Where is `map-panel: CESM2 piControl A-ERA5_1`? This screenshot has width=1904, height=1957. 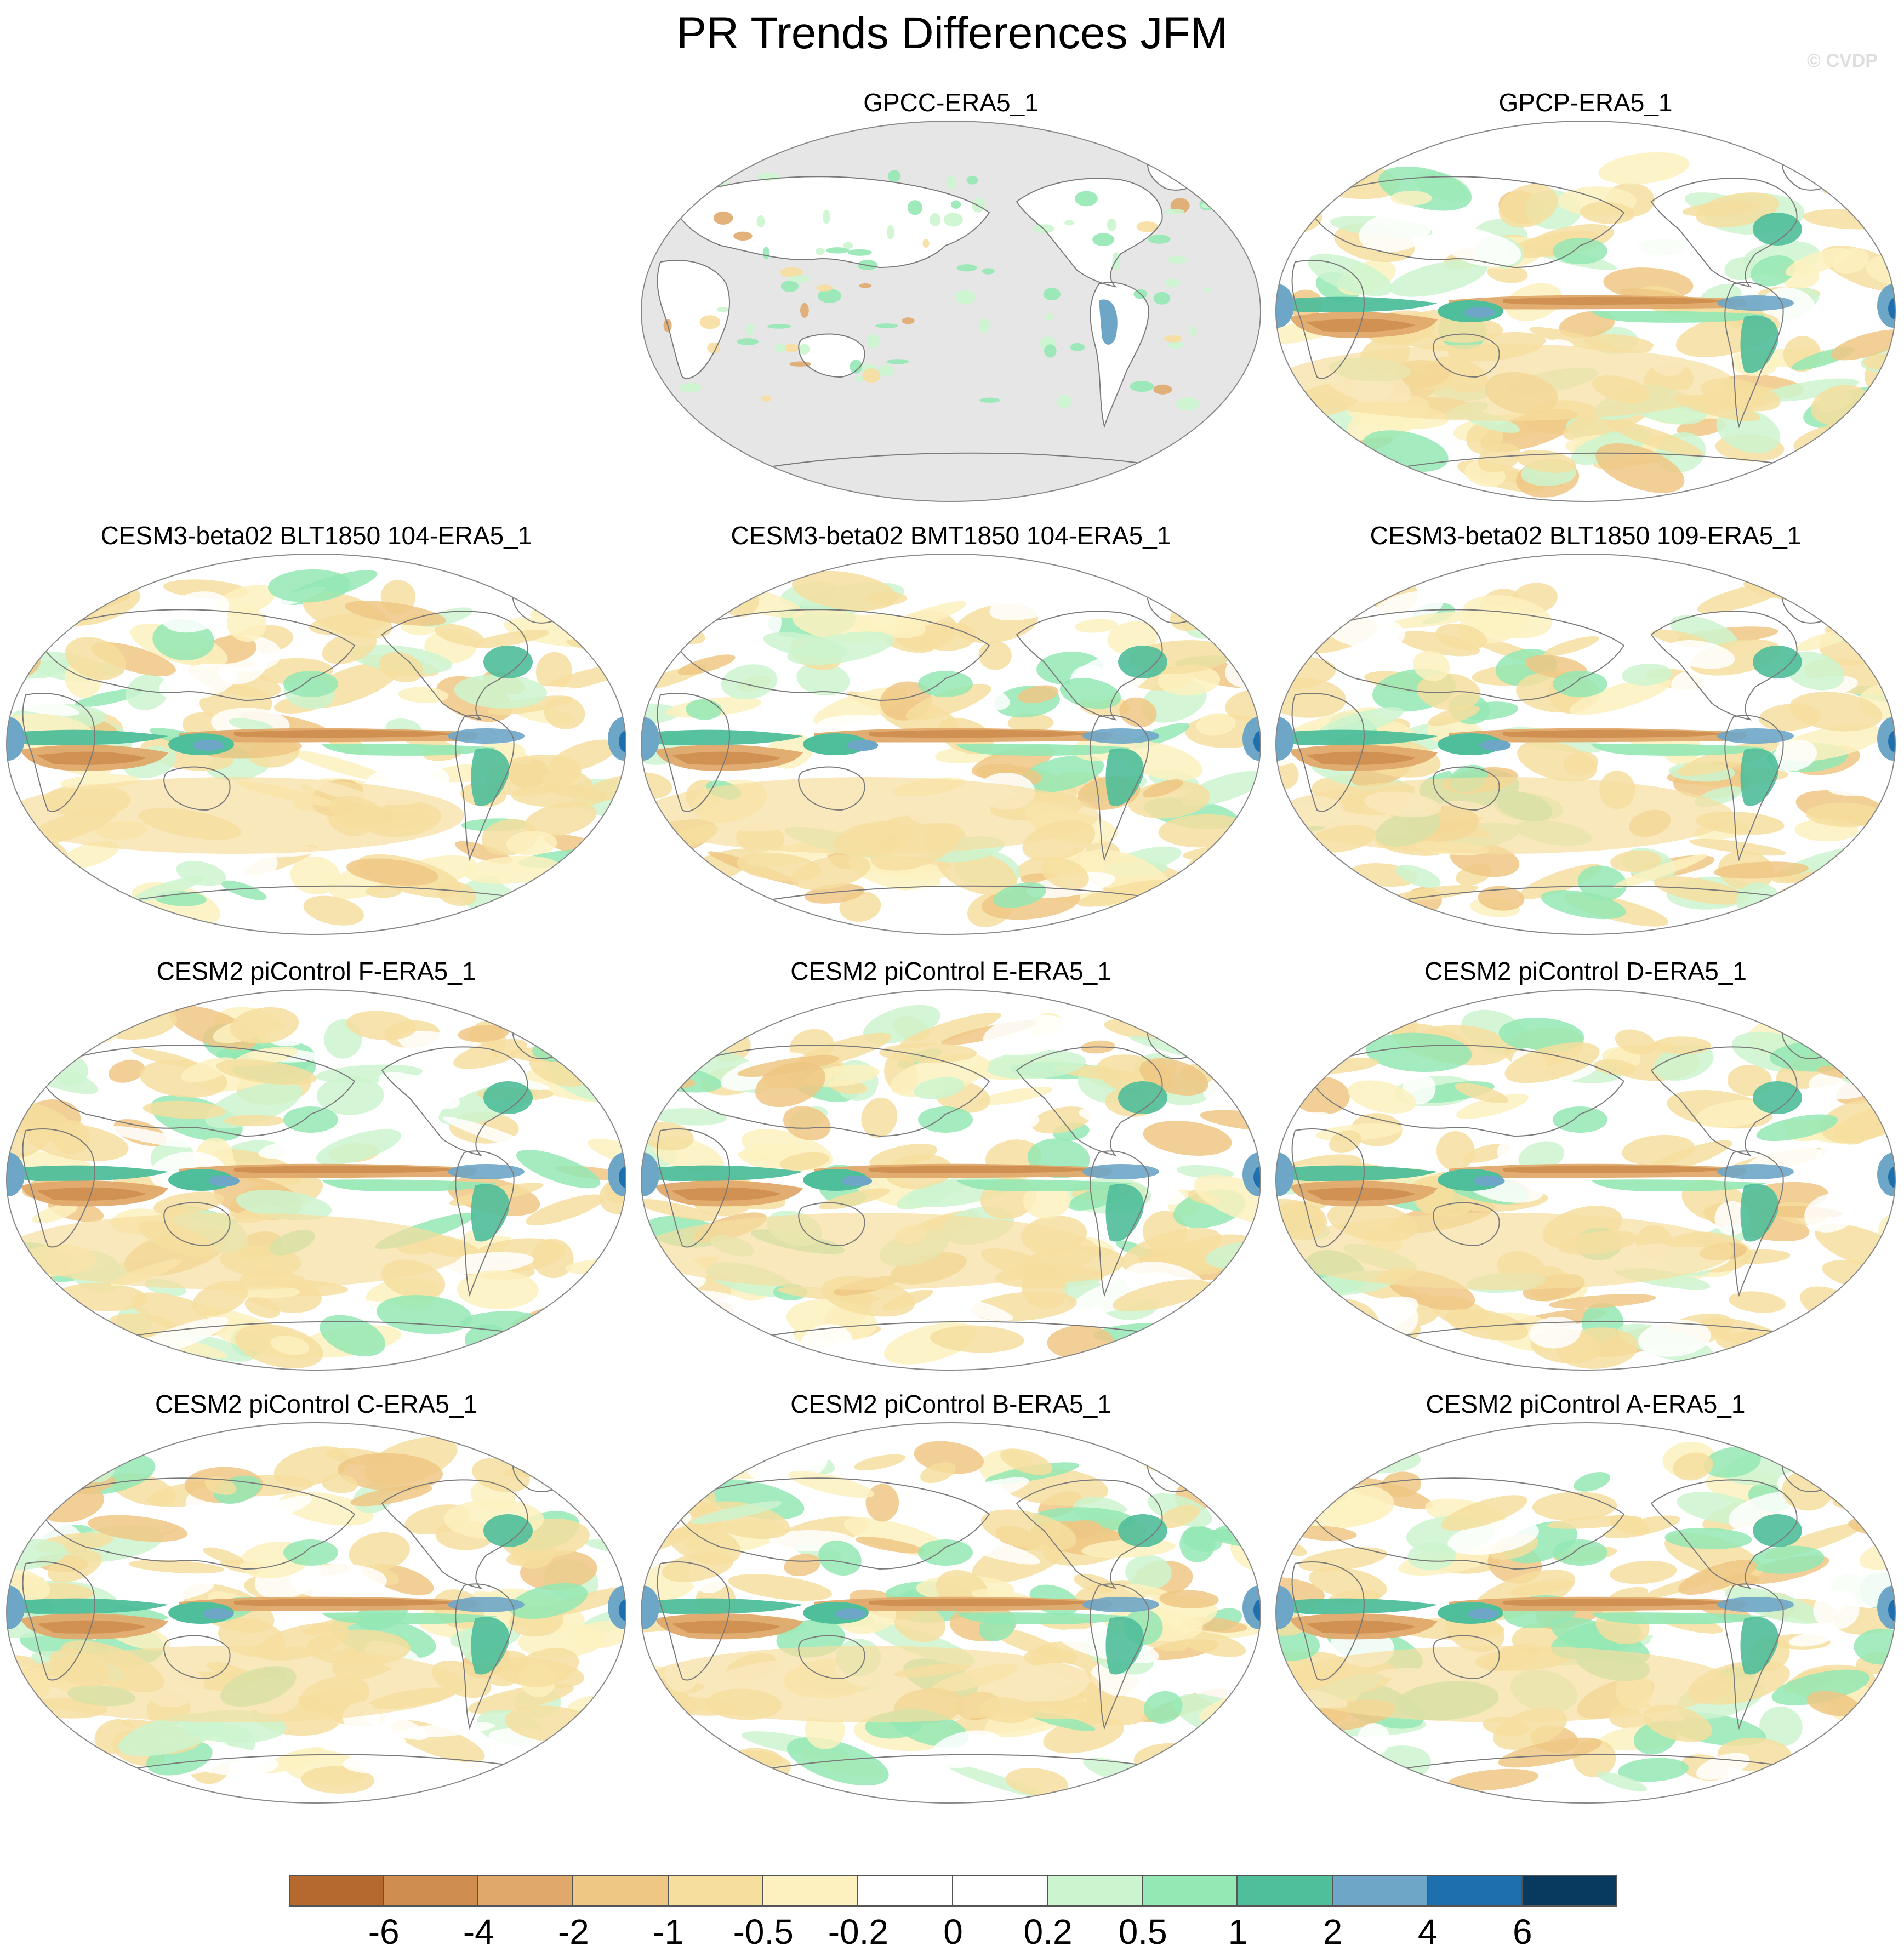
map-panel: CESM2 piControl A-ERA5_1 is located at coordinates (1588, 1609).